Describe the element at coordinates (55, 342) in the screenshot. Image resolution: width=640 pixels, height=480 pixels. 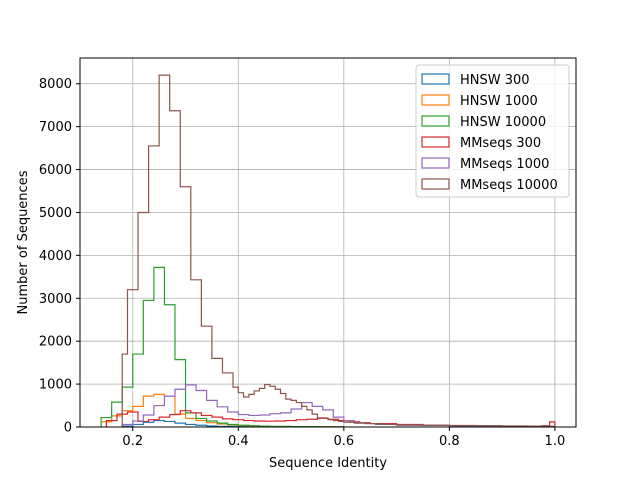
I see `y-tick-label: 2000` at that location.